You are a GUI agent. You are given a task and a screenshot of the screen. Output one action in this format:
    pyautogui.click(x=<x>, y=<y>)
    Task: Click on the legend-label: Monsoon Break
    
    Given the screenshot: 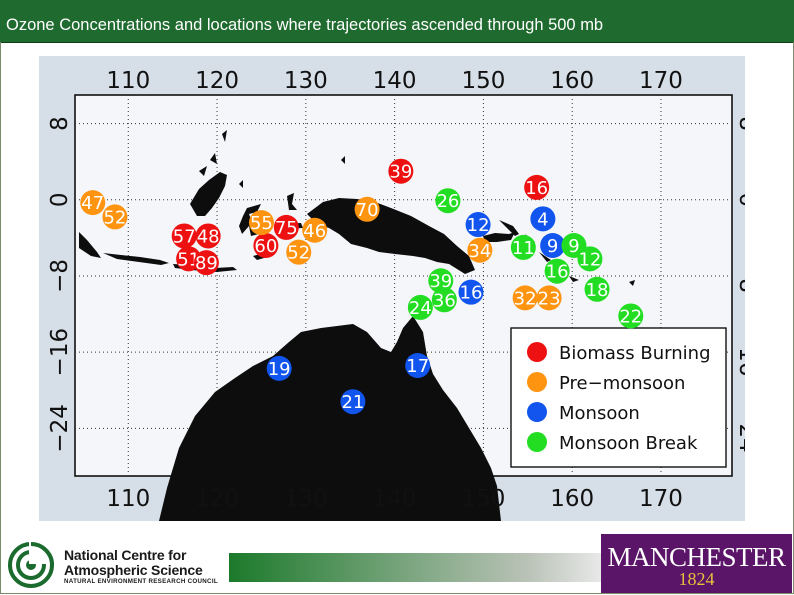 What is the action you would take?
    pyautogui.click(x=628, y=443)
    